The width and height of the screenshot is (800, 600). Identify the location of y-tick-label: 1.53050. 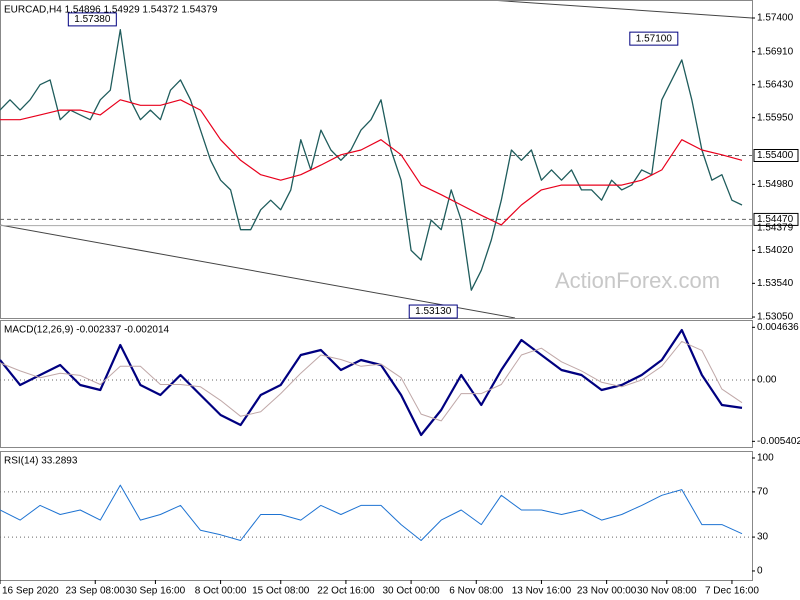
(775, 317).